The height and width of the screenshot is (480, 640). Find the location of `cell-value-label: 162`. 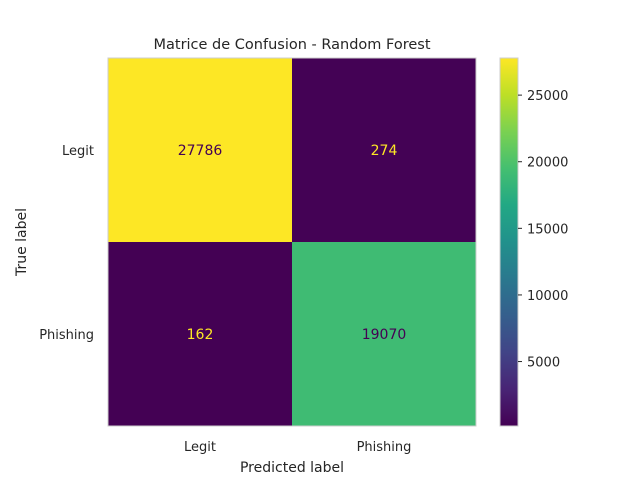

cell-value-label: 162 is located at coordinates (200, 335).